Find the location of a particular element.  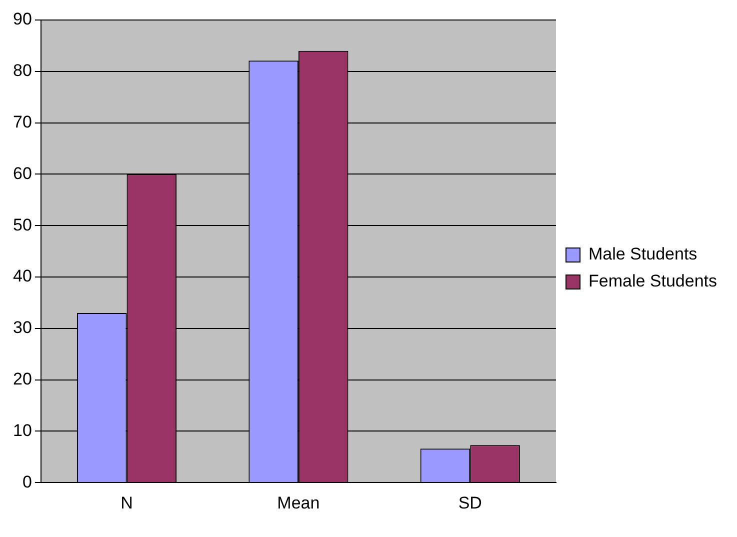

y-tick-label: 50 is located at coordinates (22, 224).